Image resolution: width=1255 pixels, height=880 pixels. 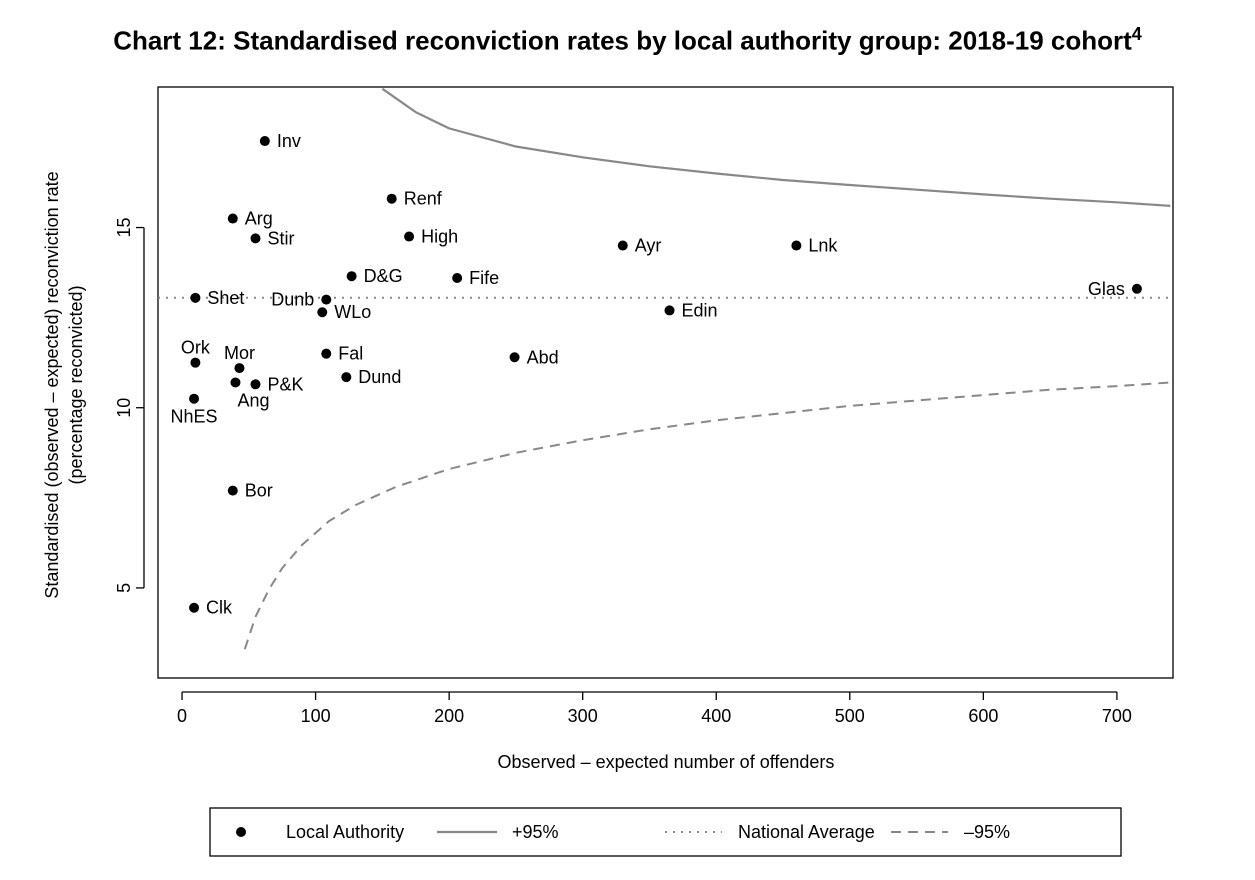 What do you see at coordinates (700, 310) in the screenshot?
I see `point-label: Edin` at bounding box center [700, 310].